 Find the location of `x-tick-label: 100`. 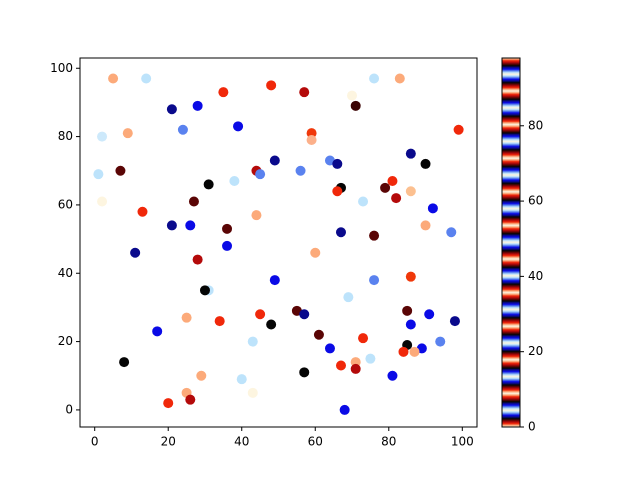

x-tick-label: 100 is located at coordinates (462, 442).